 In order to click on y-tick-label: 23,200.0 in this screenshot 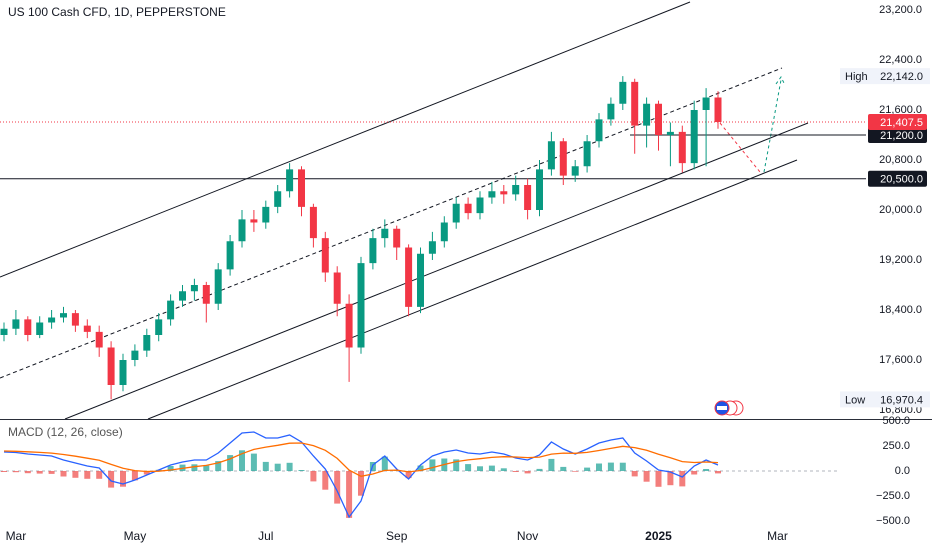, I will do `click(900, 10)`.